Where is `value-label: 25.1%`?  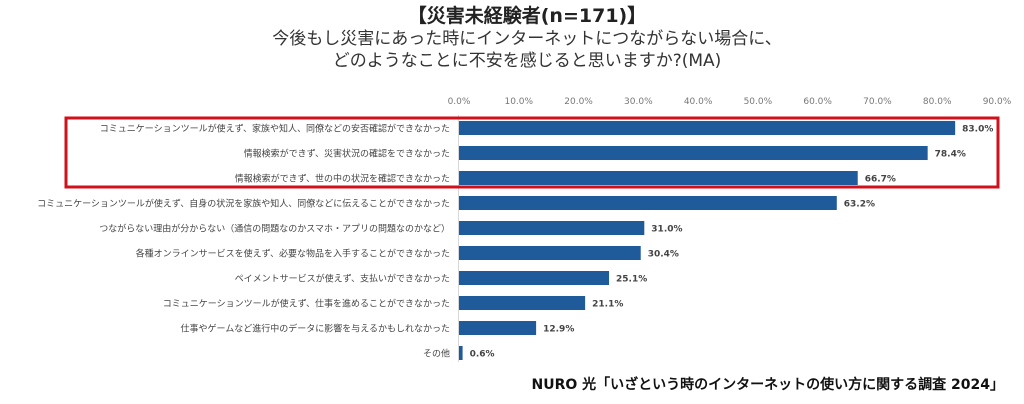 value-label: 25.1% is located at coordinates (631, 280).